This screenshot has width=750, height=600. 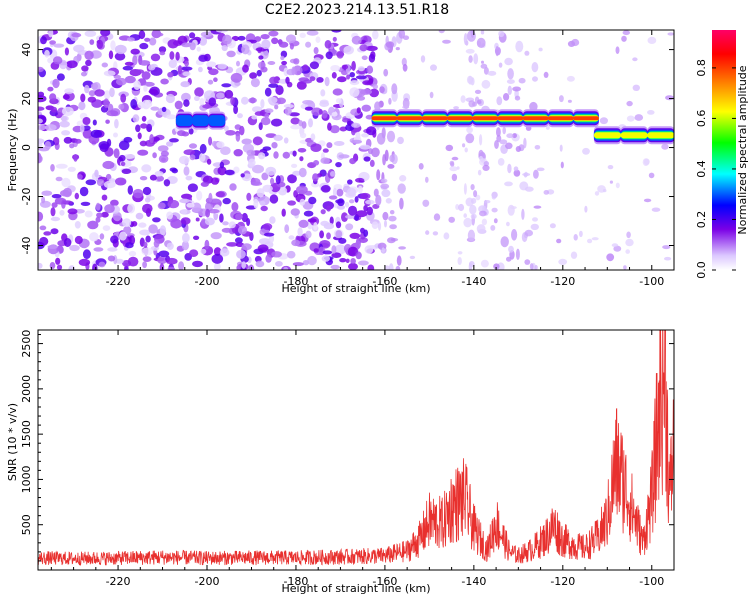 What do you see at coordinates (701, 169) in the screenshot?
I see `colorbar-tick-label: 0.4` at bounding box center [701, 169].